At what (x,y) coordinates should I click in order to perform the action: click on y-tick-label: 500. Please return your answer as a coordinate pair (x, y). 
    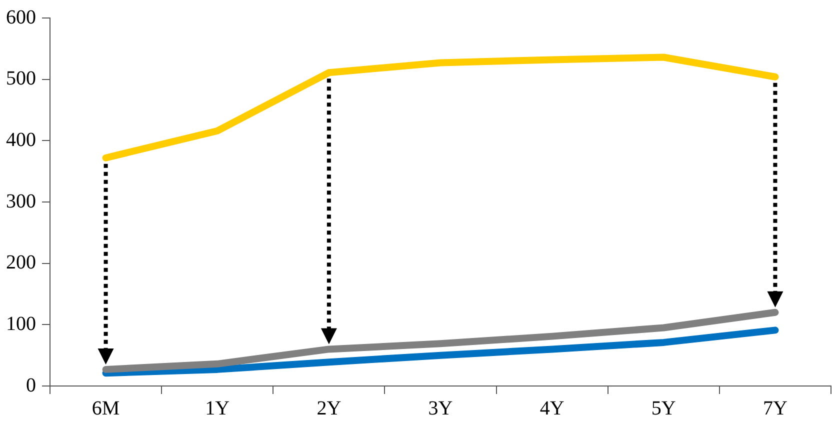
    Looking at the image, I should click on (21, 79).